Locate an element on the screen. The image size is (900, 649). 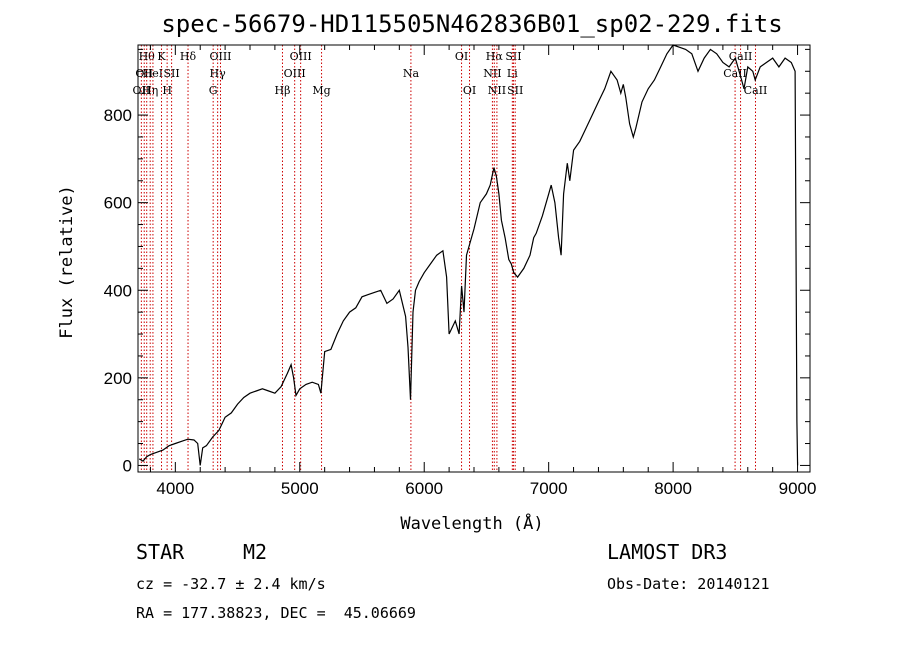
coordinates: RA = 177.38823, DEC = 45.06669 is located at coordinates (276, 613).